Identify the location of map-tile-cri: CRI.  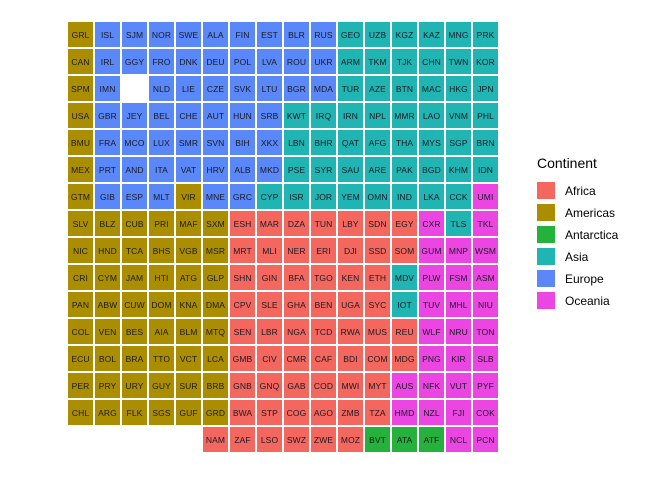
(80, 277).